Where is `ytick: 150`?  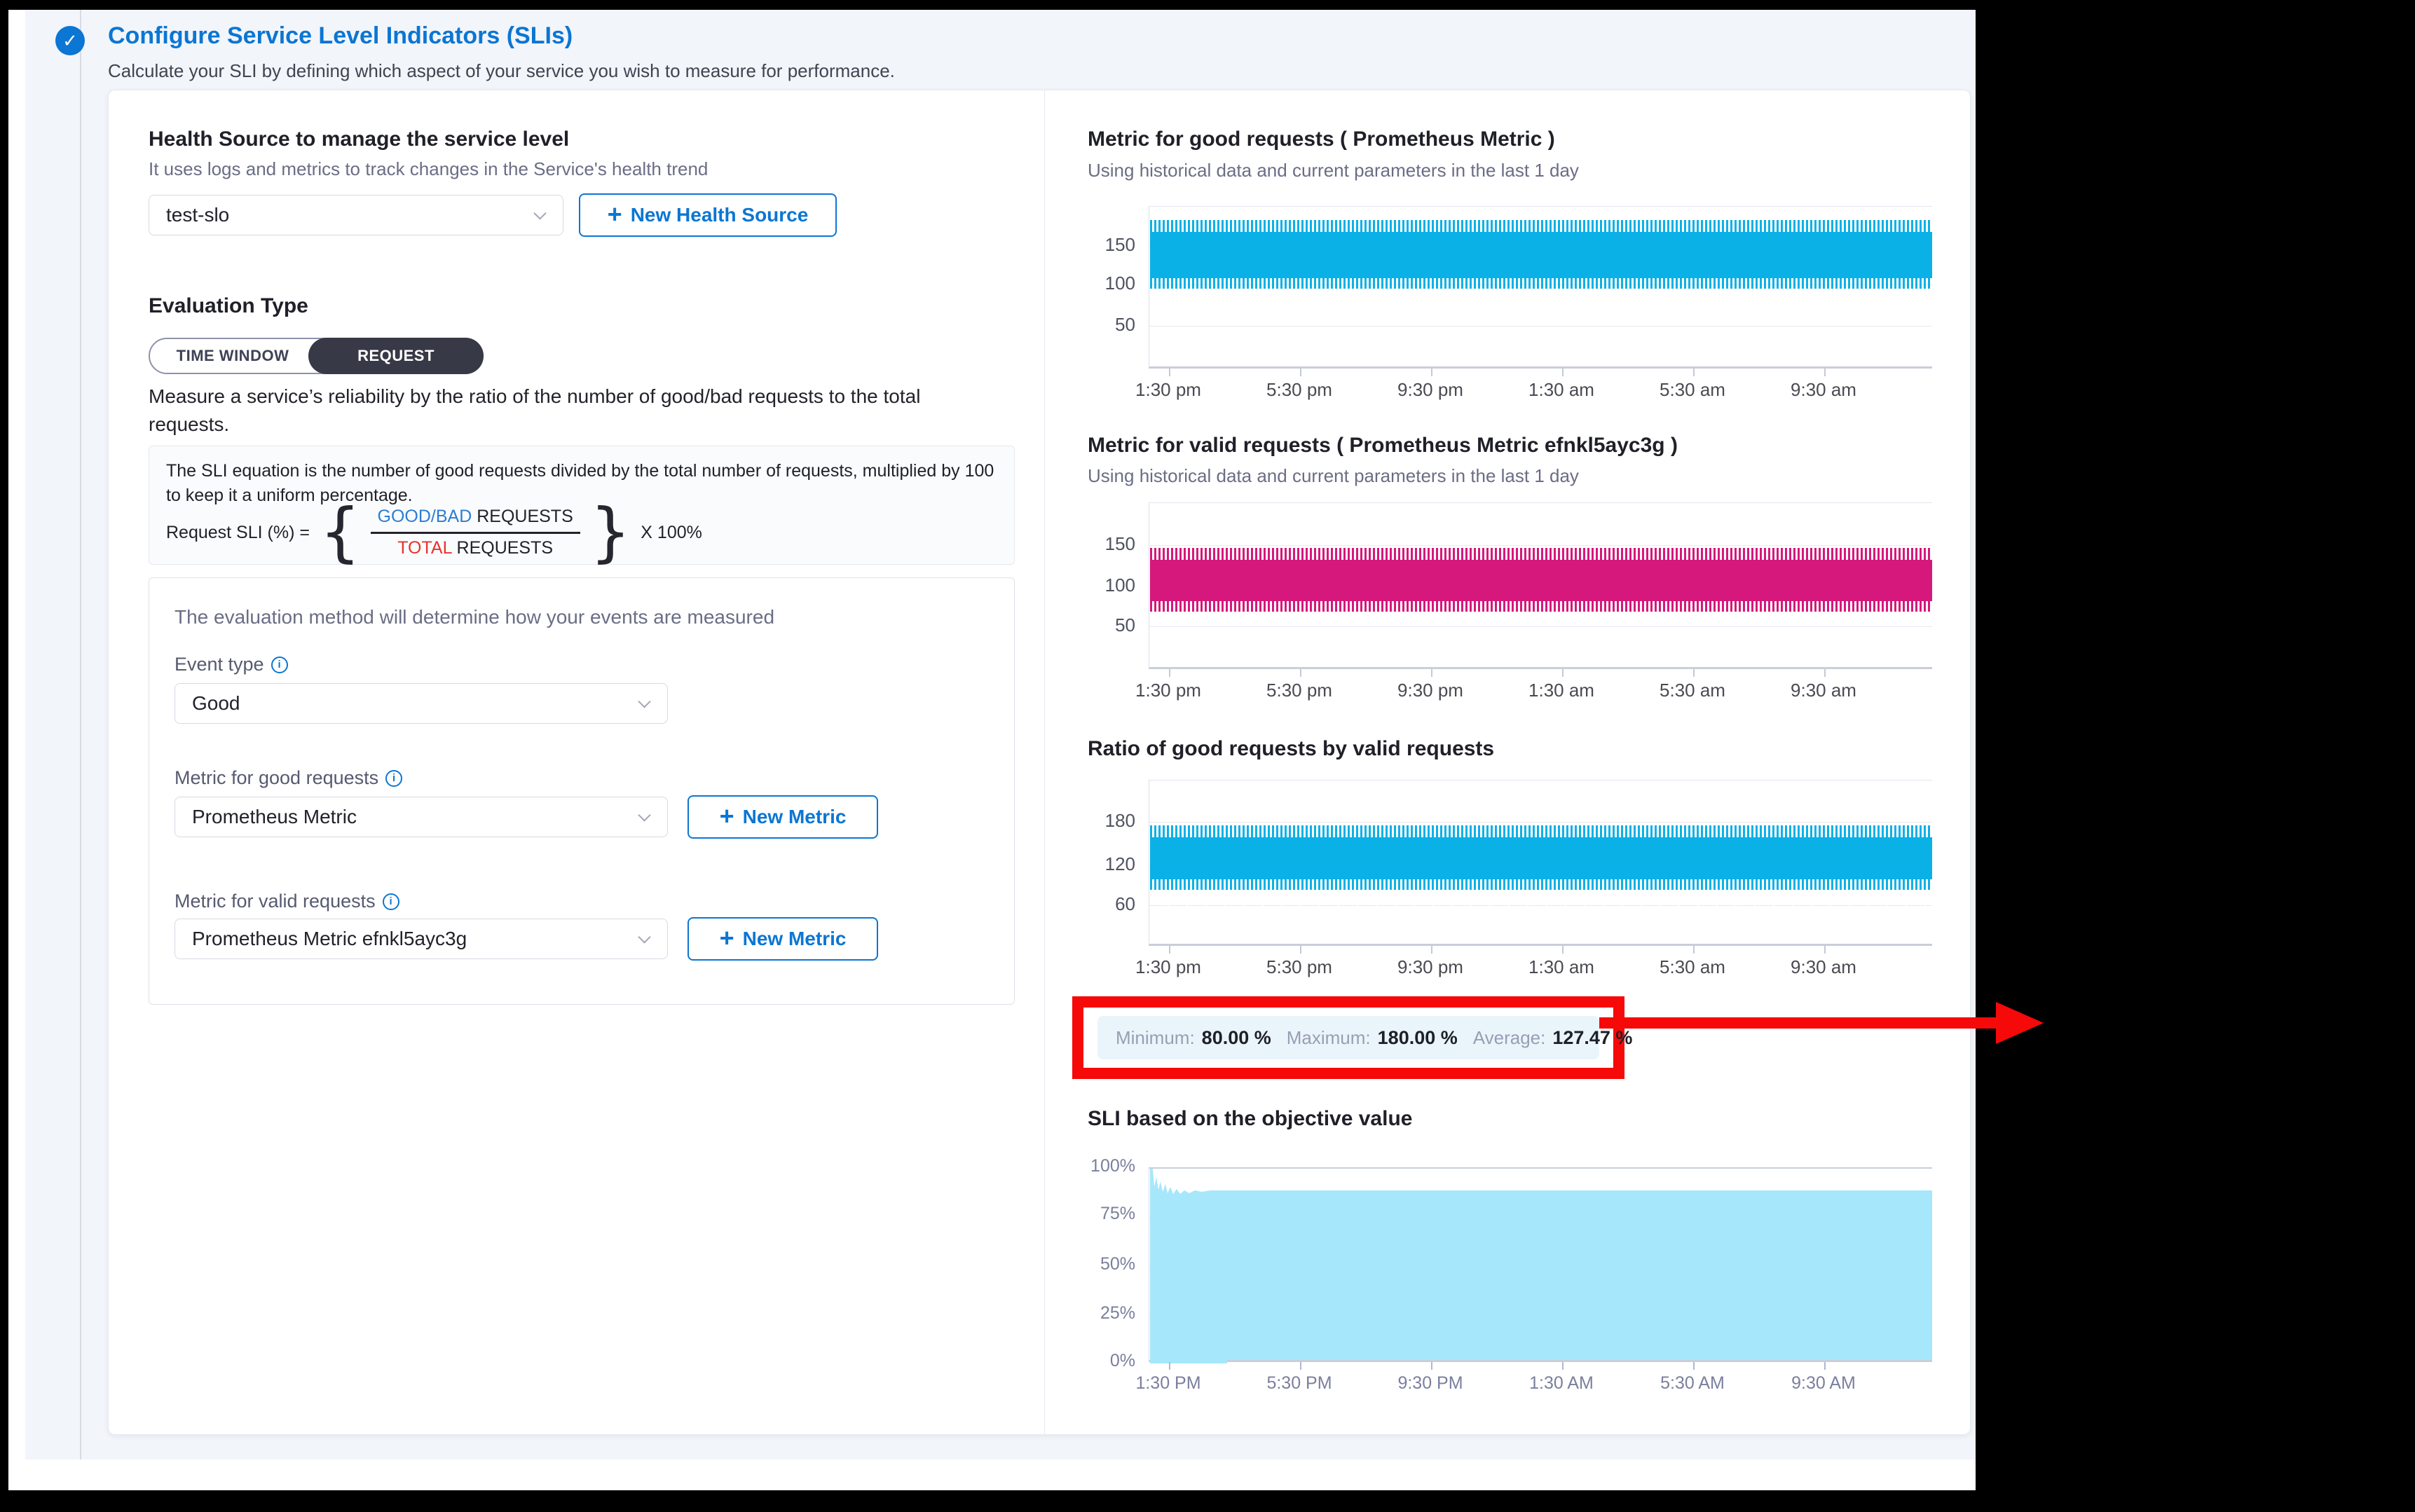 ytick: 150 is located at coordinates (1119, 244).